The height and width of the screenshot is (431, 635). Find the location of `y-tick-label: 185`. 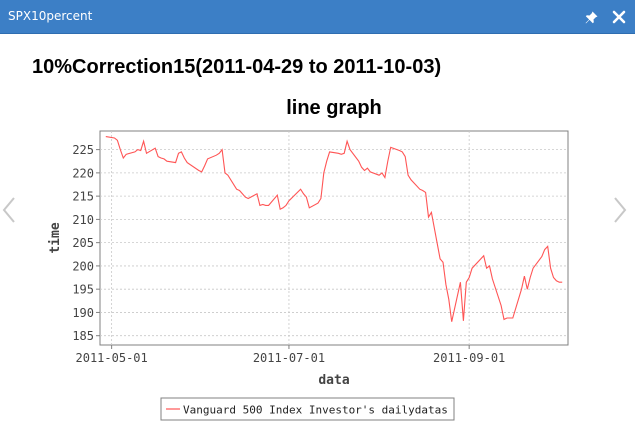

y-tick-label: 185 is located at coordinates (83, 336).